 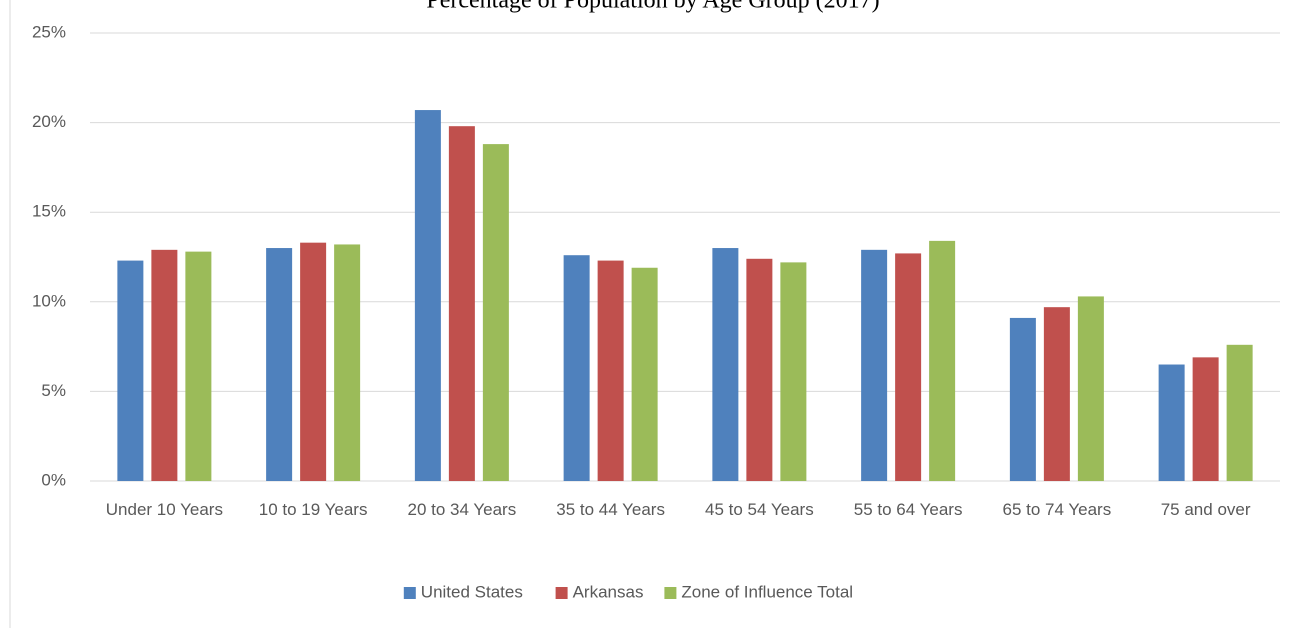 I want to click on x-tick-label: 65 to 74 Years, so click(x=1057, y=509).